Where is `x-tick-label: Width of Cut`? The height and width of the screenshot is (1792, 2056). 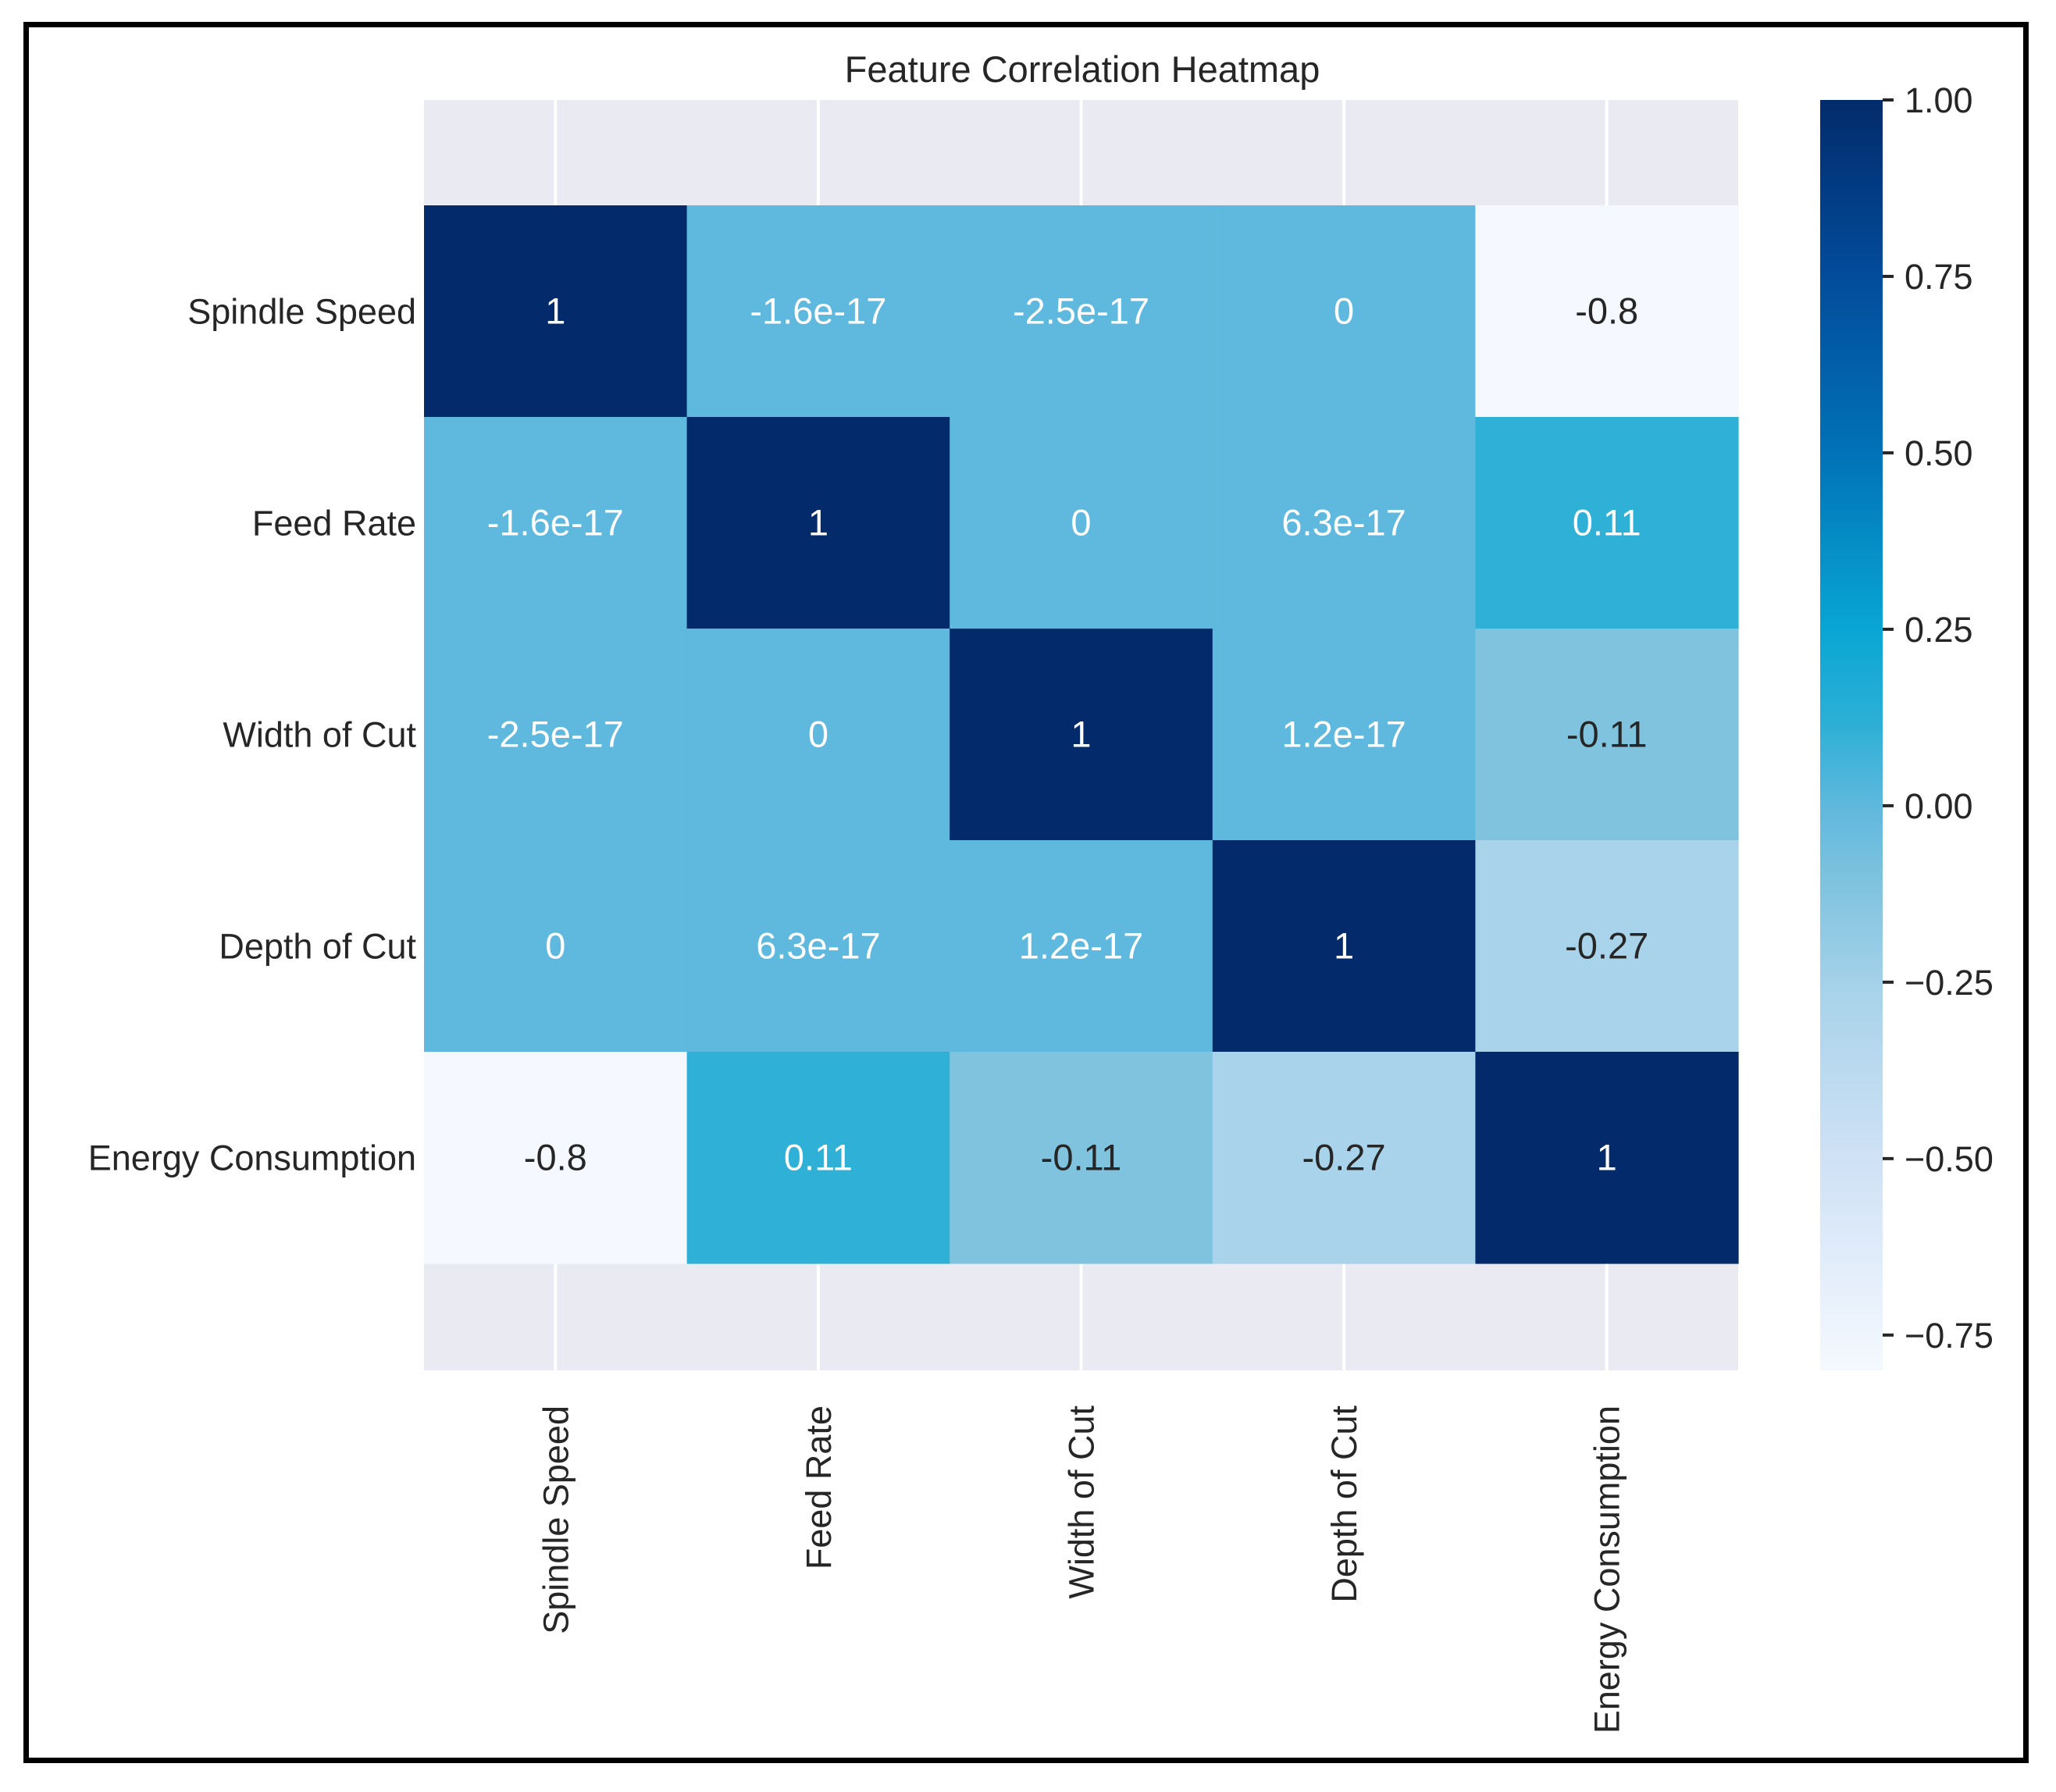 x-tick-label: Width of Cut is located at coordinates (1082, 1502).